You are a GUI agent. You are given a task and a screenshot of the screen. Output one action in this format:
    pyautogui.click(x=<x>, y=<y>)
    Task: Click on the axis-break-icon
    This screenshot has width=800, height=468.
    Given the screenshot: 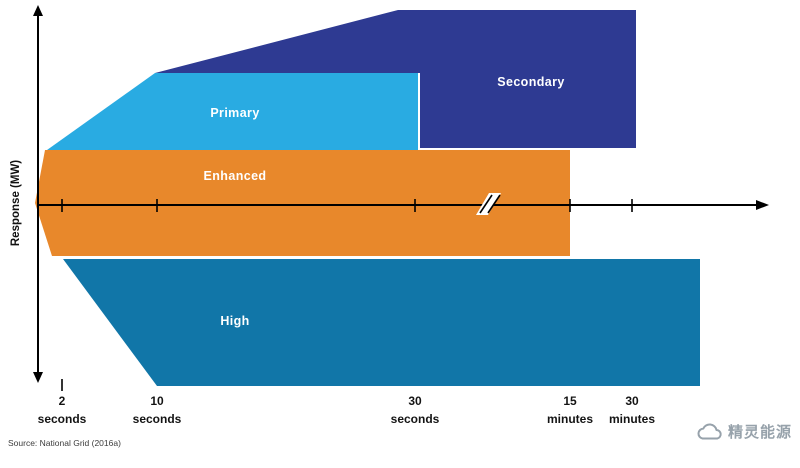 What is the action you would take?
    pyautogui.click(x=488, y=204)
    